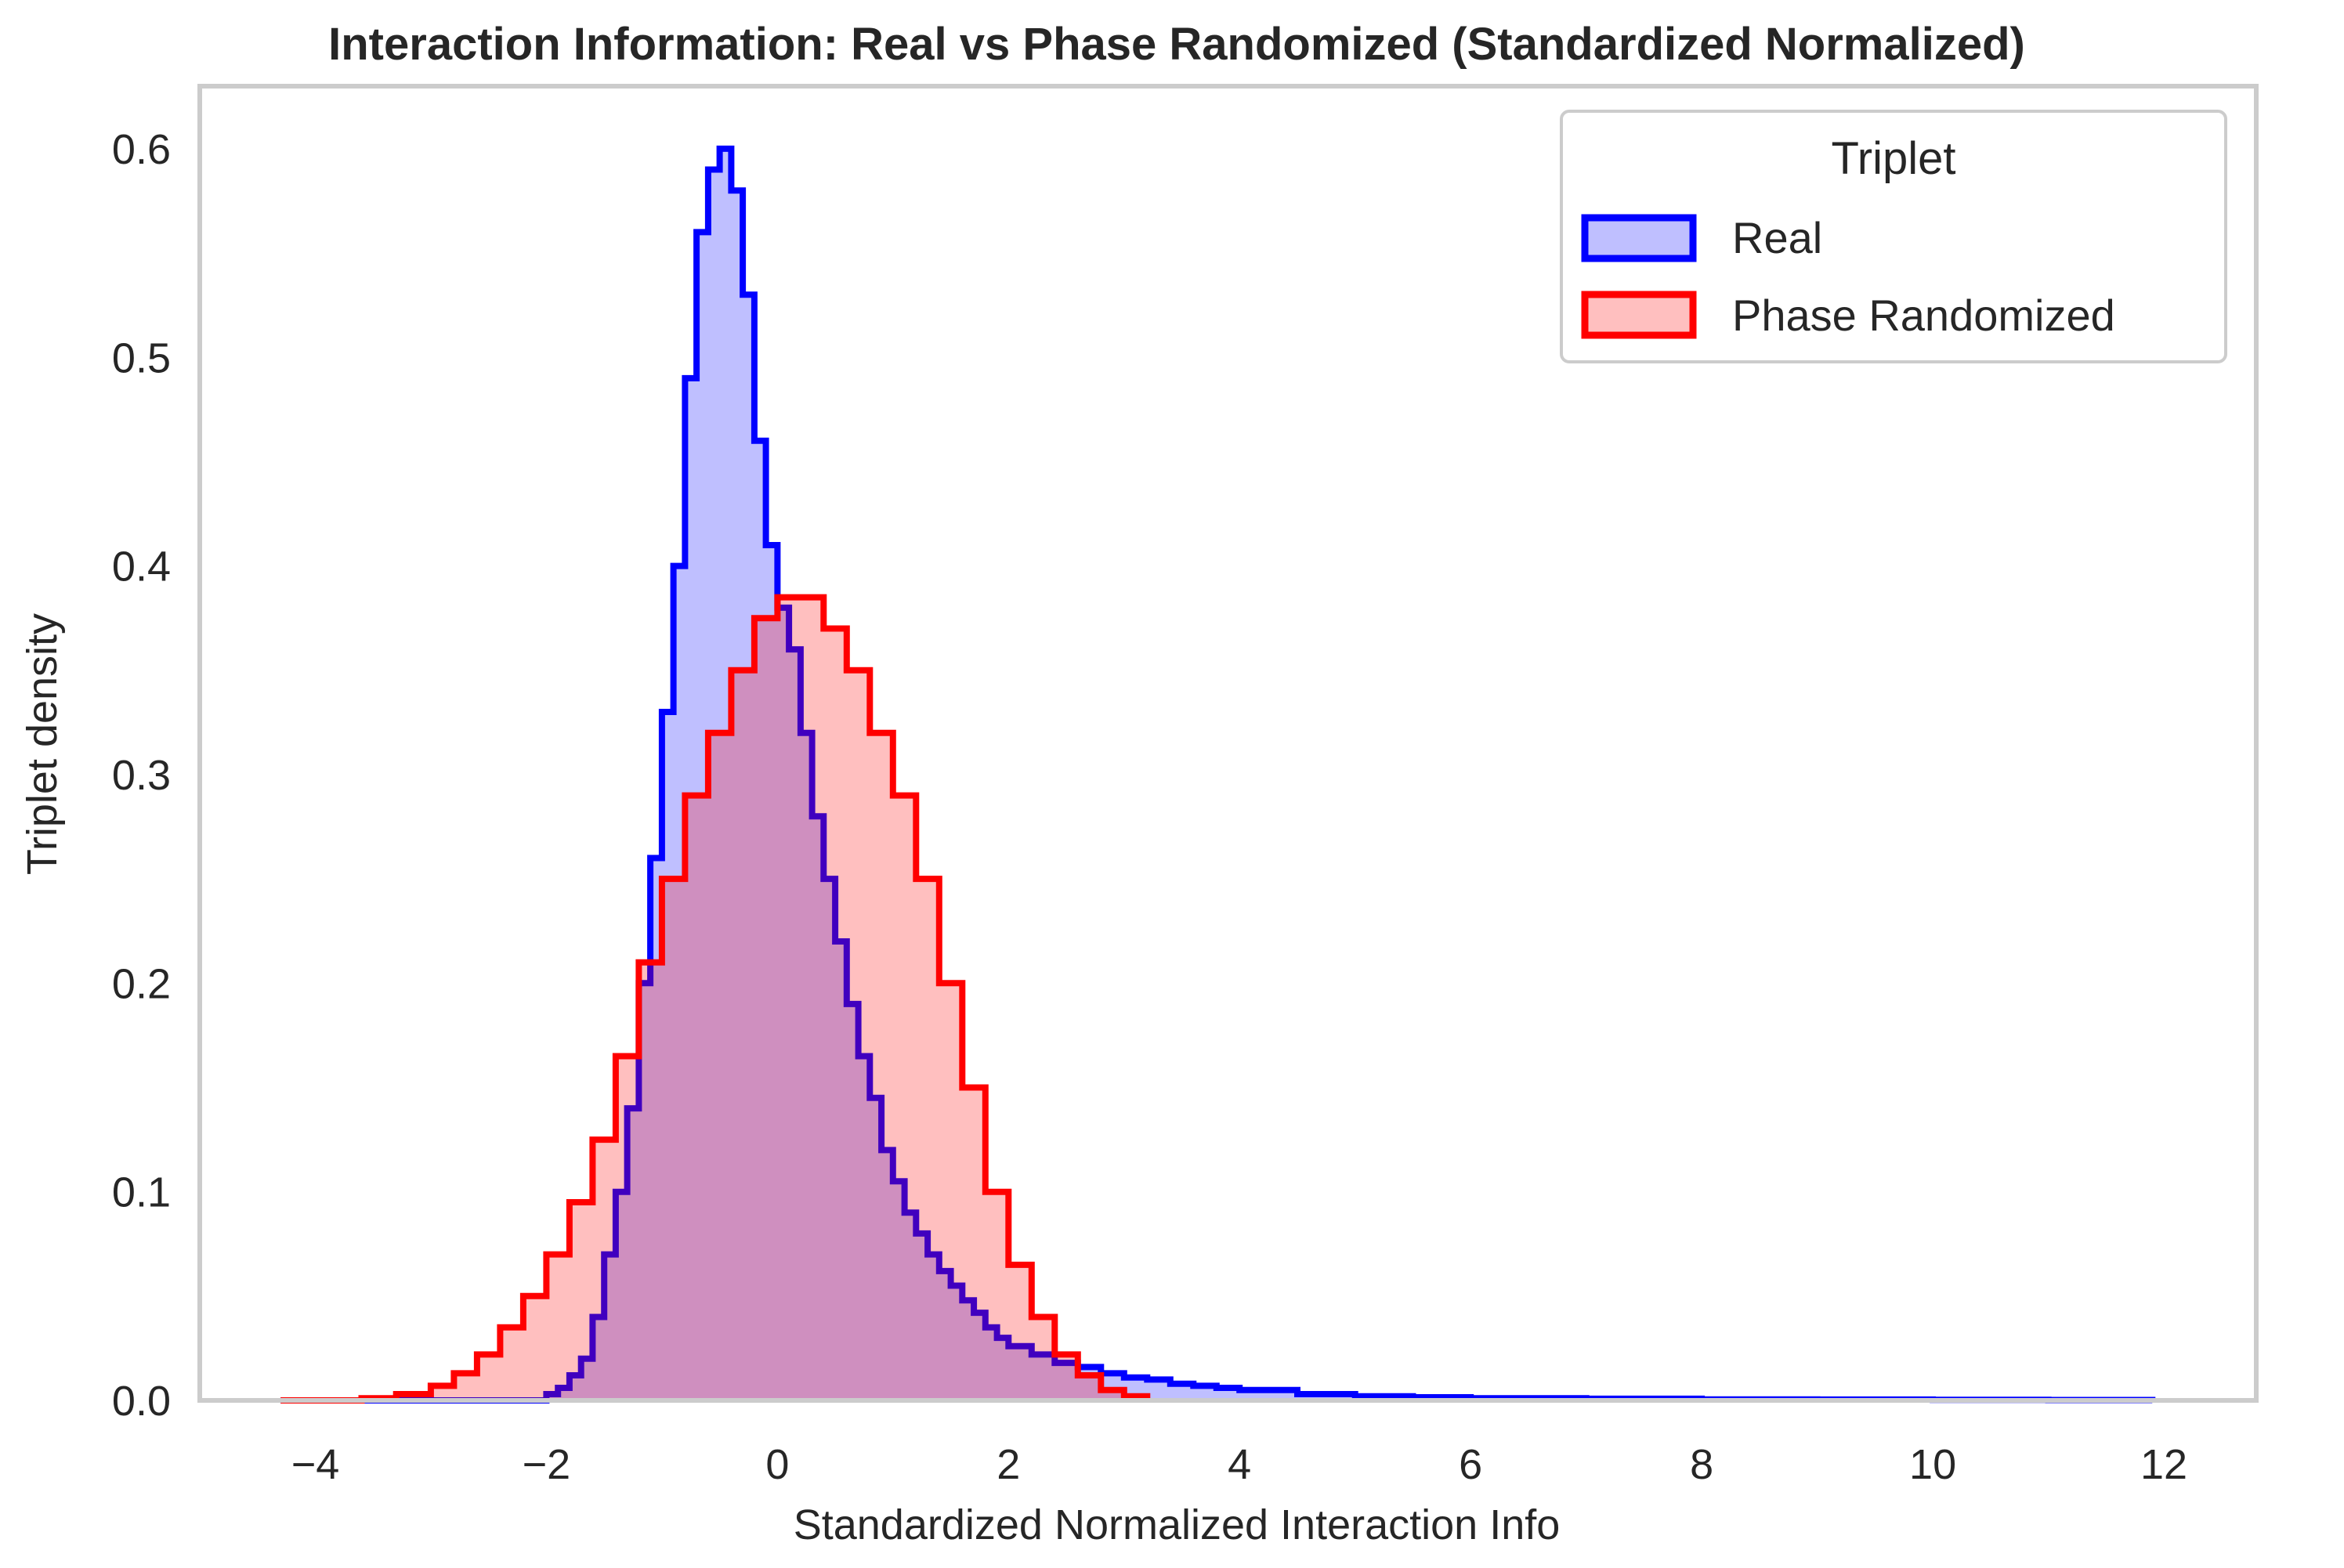 Image resolution: width=2344 pixels, height=1568 pixels. I want to click on legend-label-real: Real, so click(1777, 237).